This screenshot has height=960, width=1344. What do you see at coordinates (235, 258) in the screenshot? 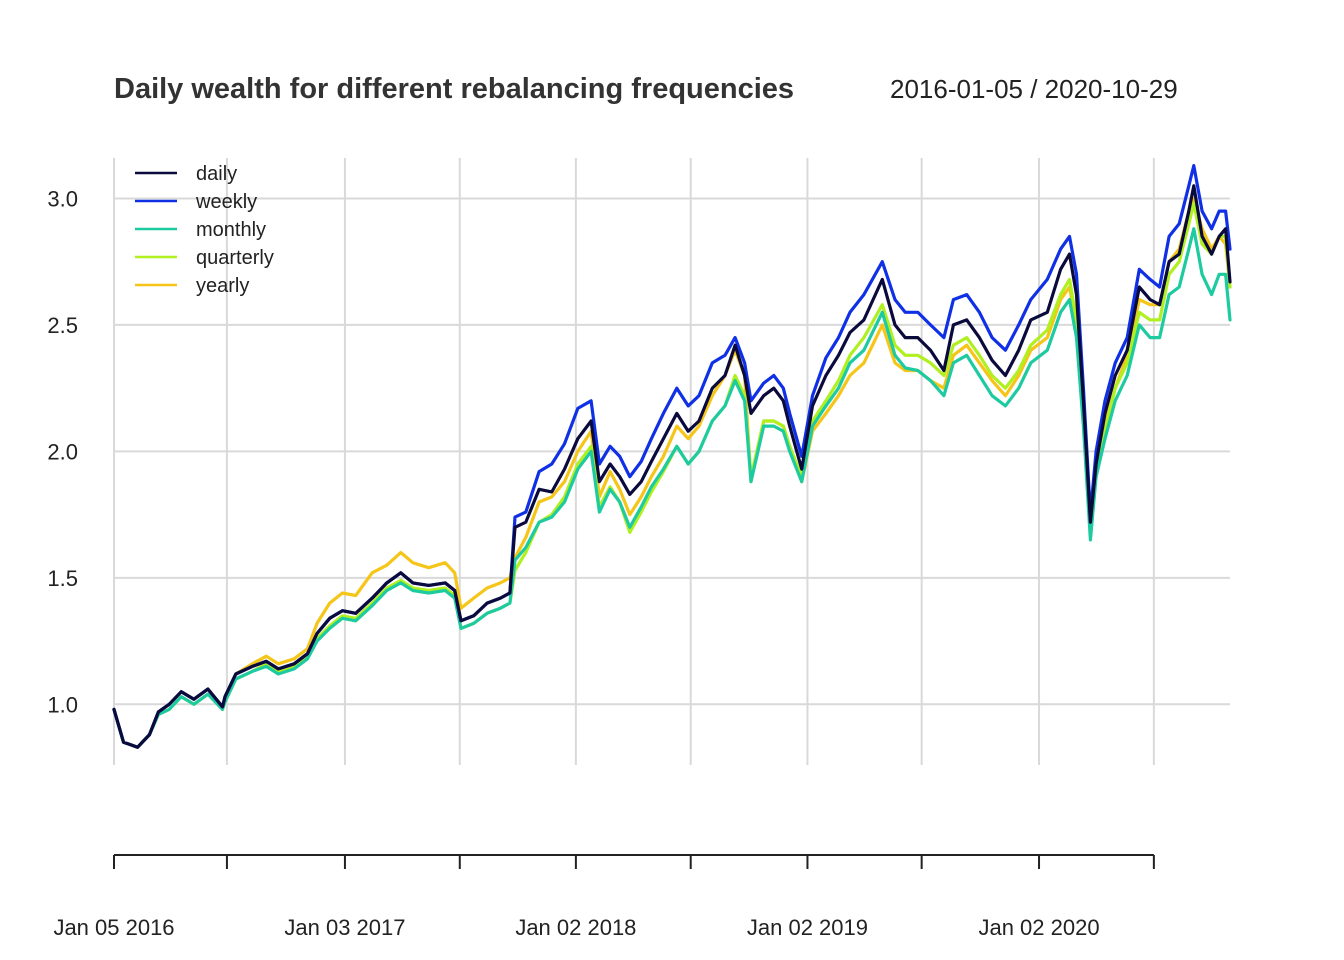
I see `legend-label-quarterly: quarterly` at bounding box center [235, 258].